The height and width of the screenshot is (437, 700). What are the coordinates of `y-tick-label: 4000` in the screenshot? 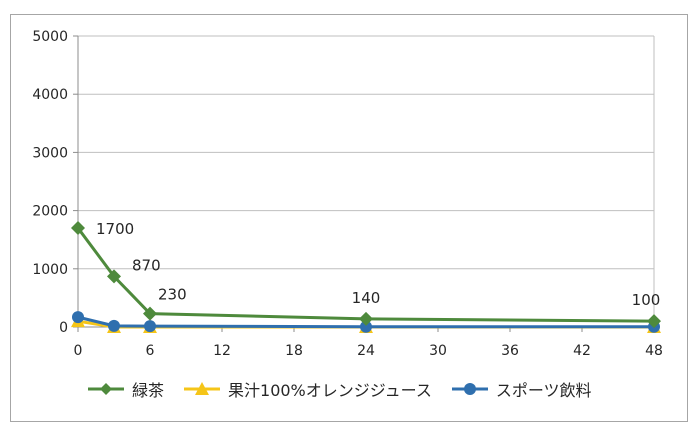 It's located at (50, 95).